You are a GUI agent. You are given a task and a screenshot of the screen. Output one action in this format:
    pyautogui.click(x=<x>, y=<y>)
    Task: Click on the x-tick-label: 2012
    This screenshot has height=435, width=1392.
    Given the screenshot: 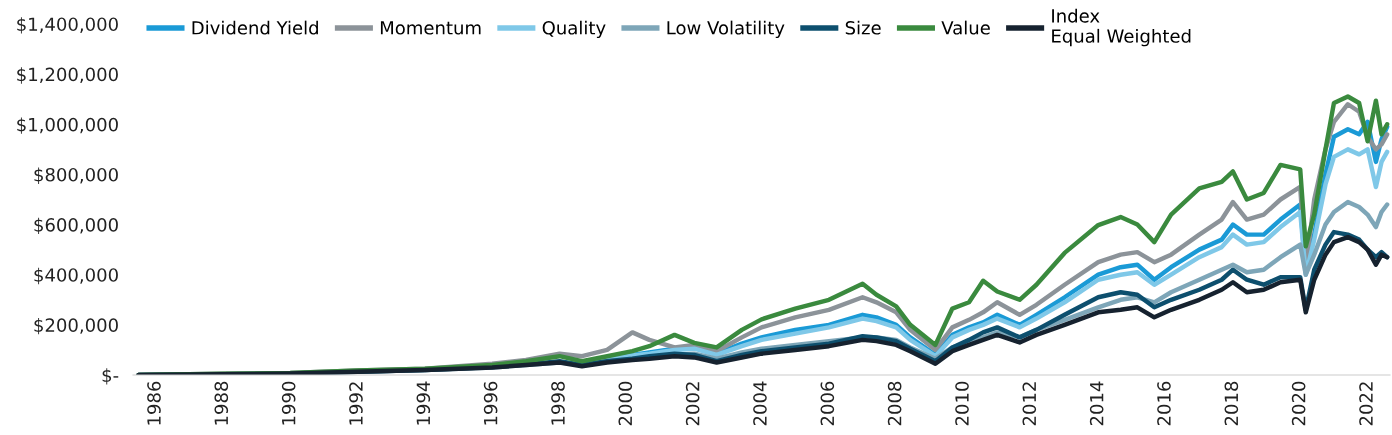 What is the action you would take?
    pyautogui.click(x=1029, y=404)
    